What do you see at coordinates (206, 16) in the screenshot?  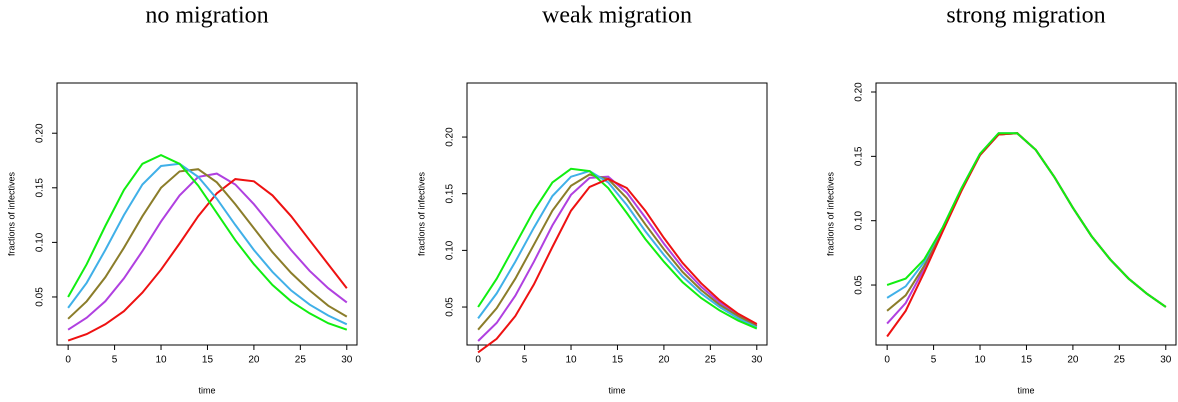 I see `chart-title: no migration` at bounding box center [206, 16].